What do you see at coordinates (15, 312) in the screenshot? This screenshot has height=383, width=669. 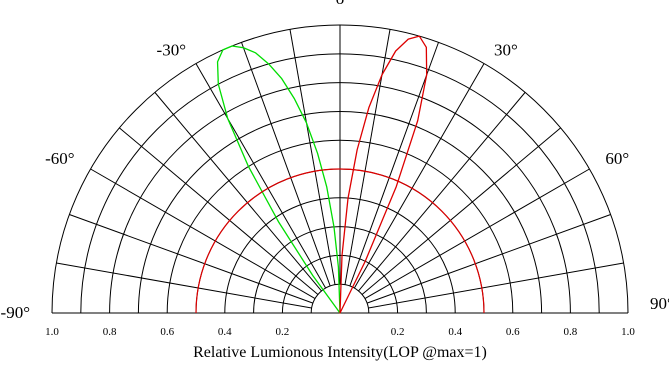 I see `angle-label: -90°` at bounding box center [15, 312].